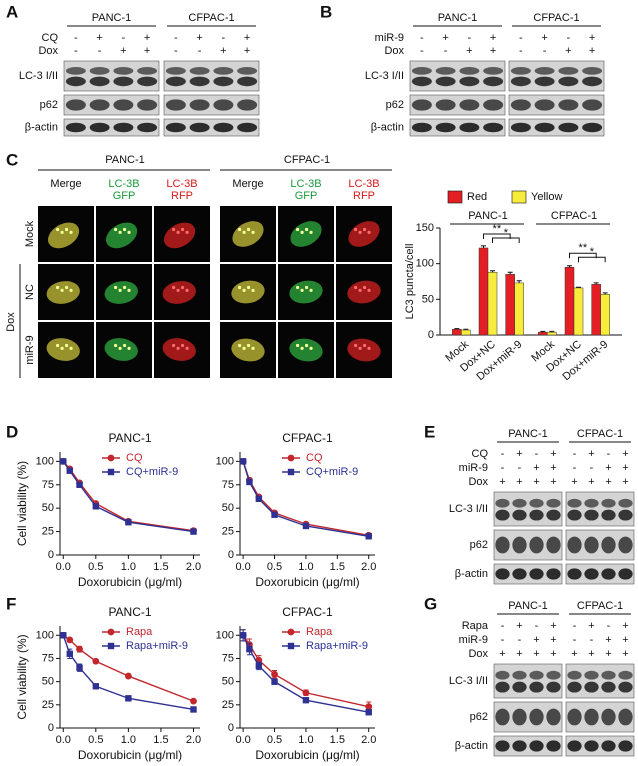 The height and width of the screenshot is (766, 638). Describe the element at coordinates (211, 18) in the screenshot. I see `cell-line-header: CFPAC-1` at that location.